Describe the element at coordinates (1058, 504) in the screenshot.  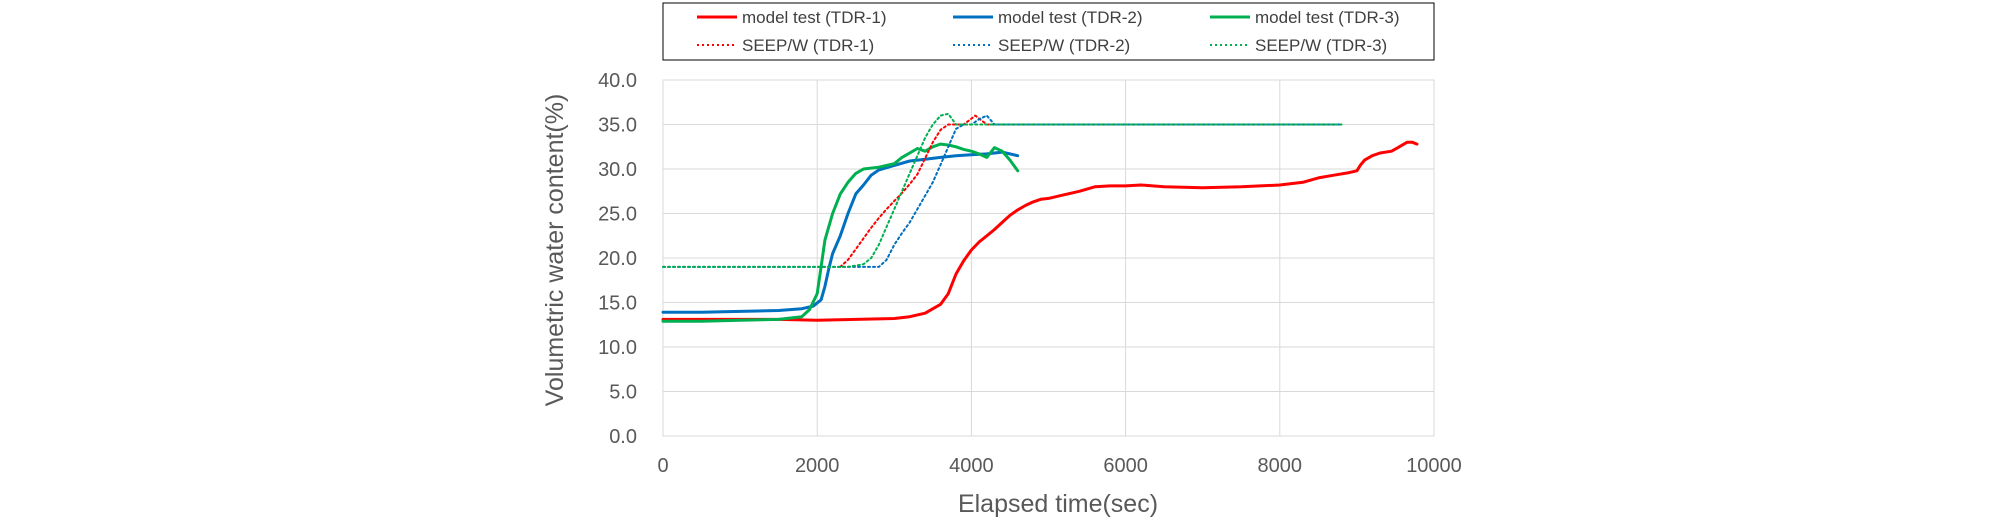
I see `x-axis-title: Elapsed time(sec)` at that location.